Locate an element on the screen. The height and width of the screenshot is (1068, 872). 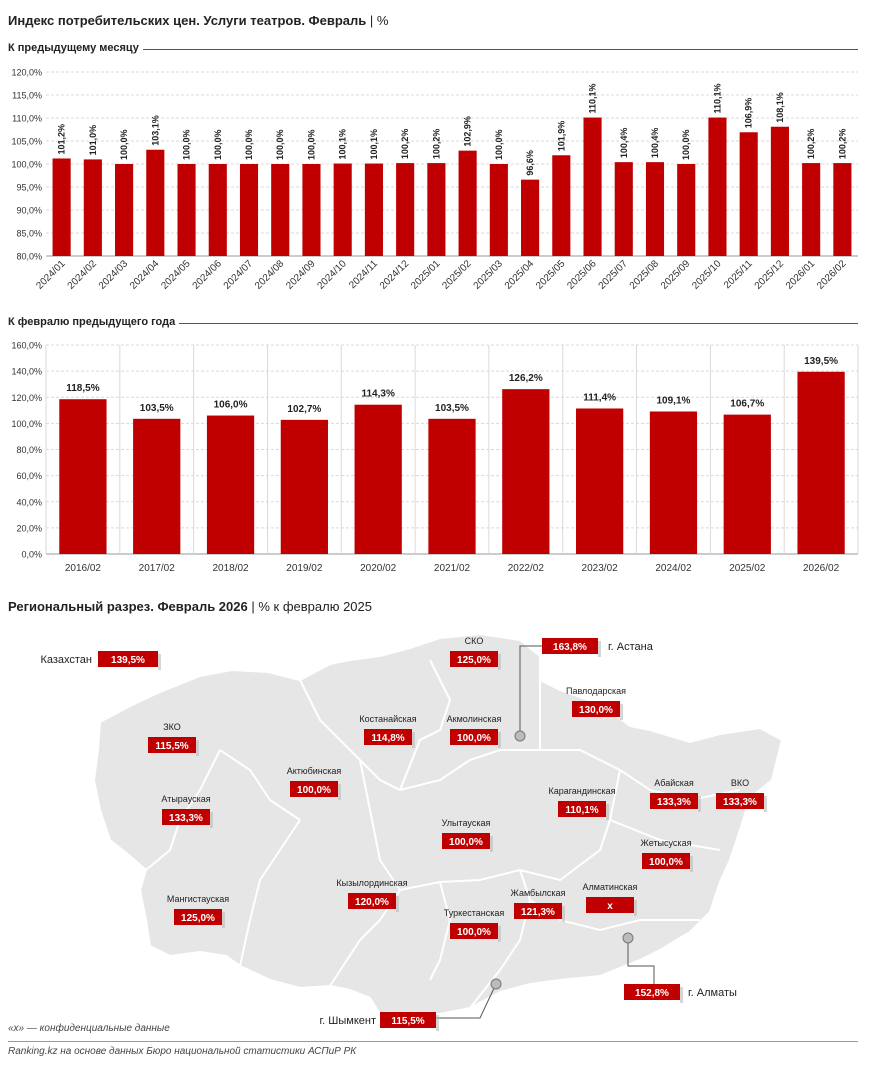
city-value: 152,8% is located at coordinates (652, 993).